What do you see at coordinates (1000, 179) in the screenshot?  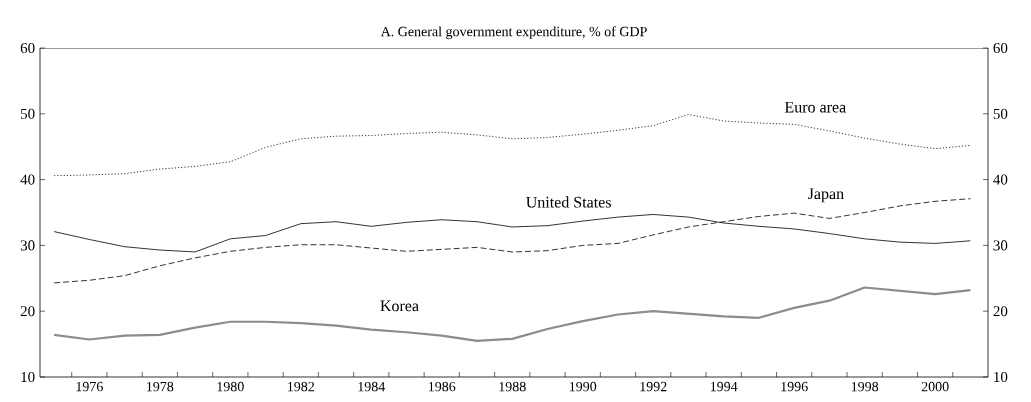 I see `y2-tick-label: 40` at bounding box center [1000, 179].